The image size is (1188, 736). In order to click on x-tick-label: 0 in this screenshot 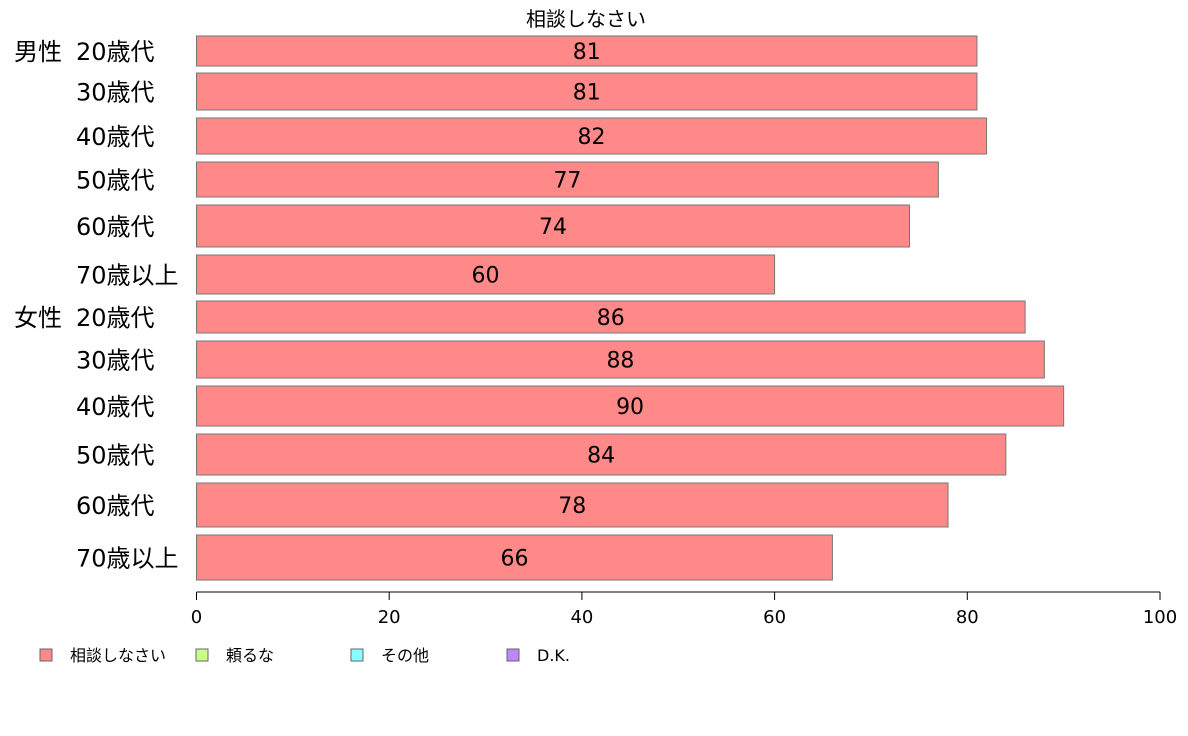, I will do `click(196, 617)`.